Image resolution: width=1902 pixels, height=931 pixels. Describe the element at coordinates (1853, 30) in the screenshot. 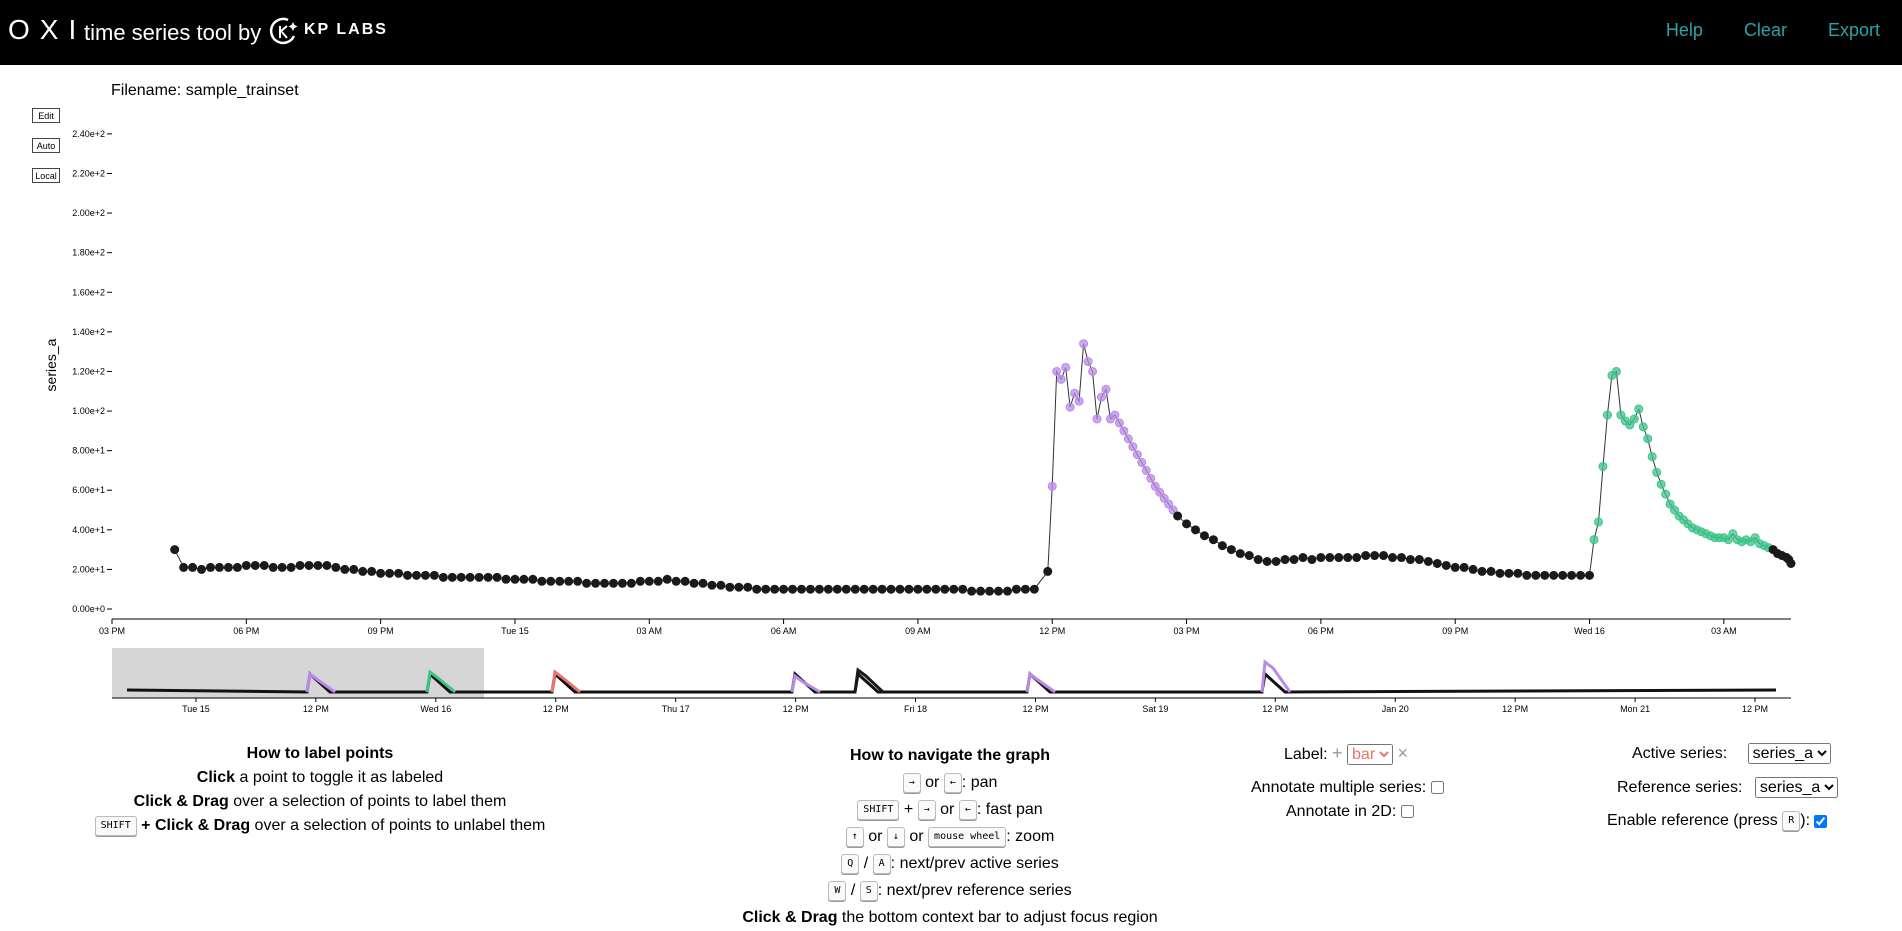

I see `export-link: Export` at that location.